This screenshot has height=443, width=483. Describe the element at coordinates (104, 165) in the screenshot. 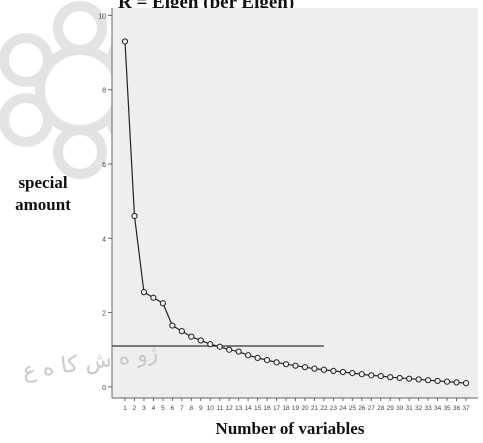

I see `y-tick-label: 6` at that location.